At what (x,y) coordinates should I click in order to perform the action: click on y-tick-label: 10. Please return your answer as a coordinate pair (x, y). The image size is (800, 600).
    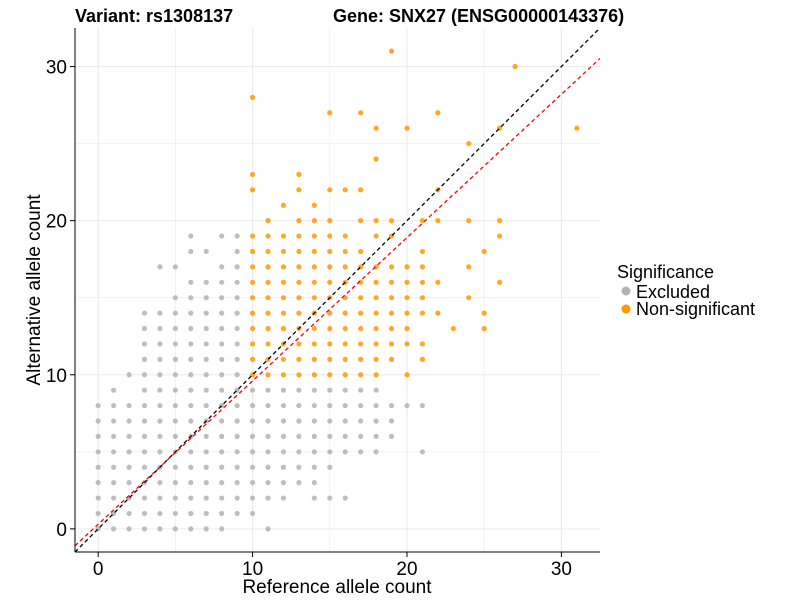
    Looking at the image, I should click on (56, 376).